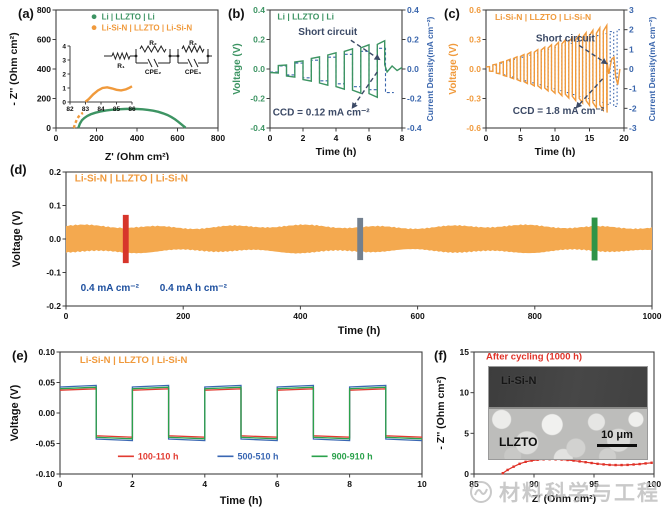 The height and width of the screenshot is (521, 665). I want to click on x-axis-label: Time (h), so click(555, 152).